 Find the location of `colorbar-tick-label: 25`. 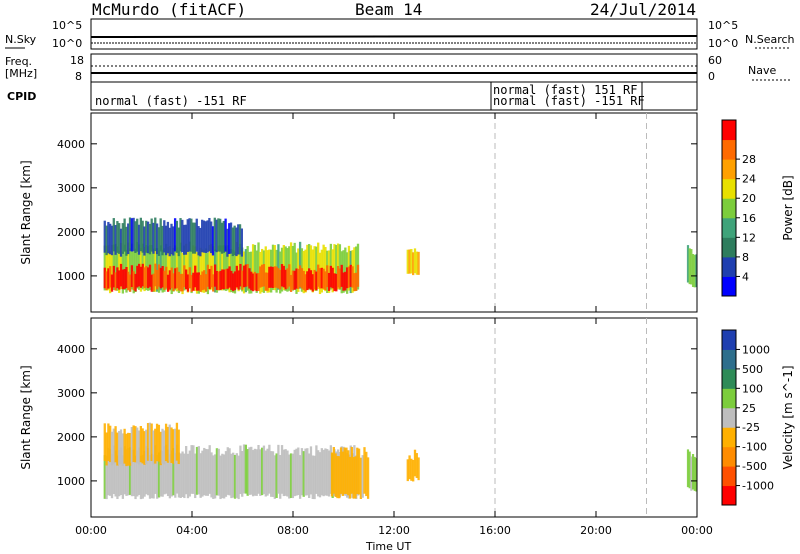

colorbar-tick-label: 25 is located at coordinates (749, 408).